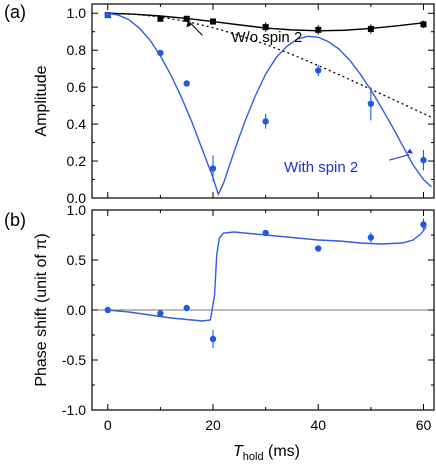  What do you see at coordinates (267, 274) in the screenshot?
I see `panel-b-series-1-line` at bounding box center [267, 274].